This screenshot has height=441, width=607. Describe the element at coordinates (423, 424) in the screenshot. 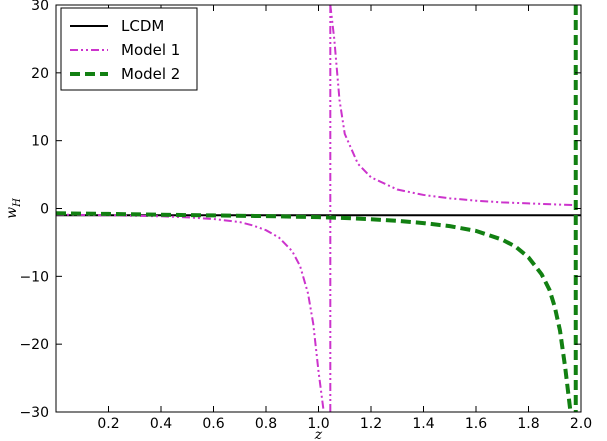

I see `x-tick-label: 1.4` at that location.